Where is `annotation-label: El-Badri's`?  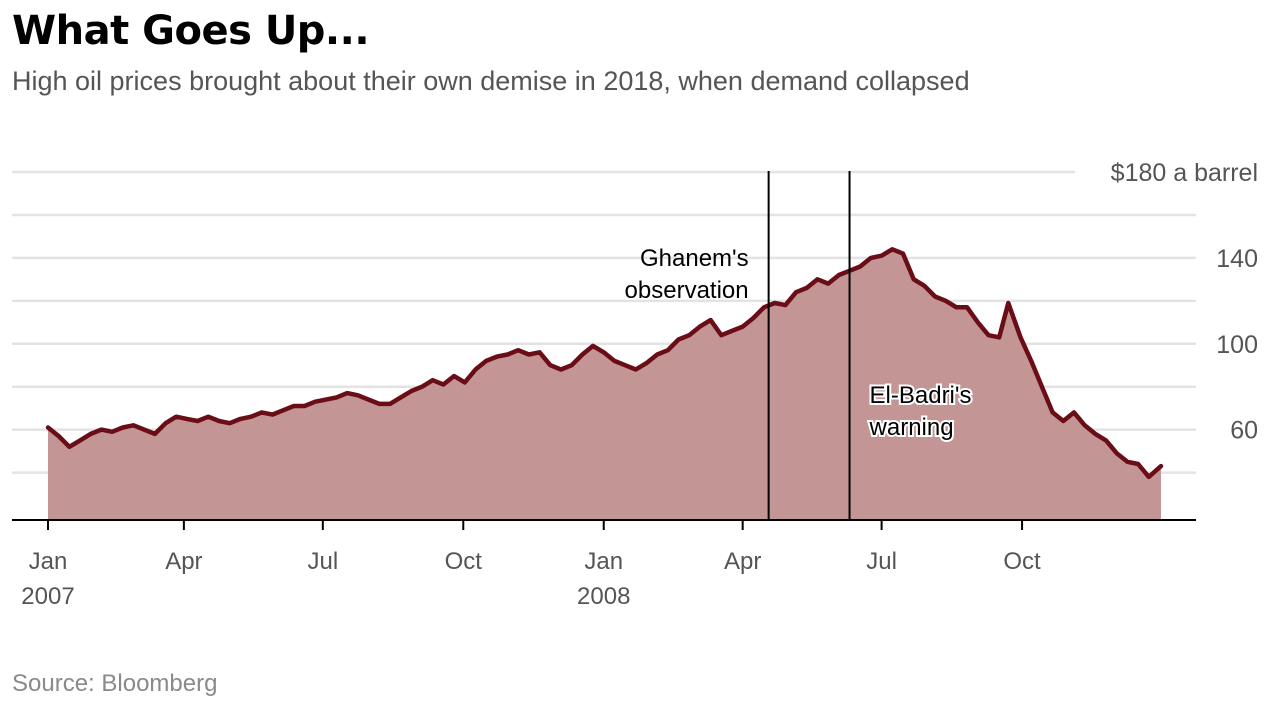
annotation-label: El-Badri's is located at coordinates (921, 395).